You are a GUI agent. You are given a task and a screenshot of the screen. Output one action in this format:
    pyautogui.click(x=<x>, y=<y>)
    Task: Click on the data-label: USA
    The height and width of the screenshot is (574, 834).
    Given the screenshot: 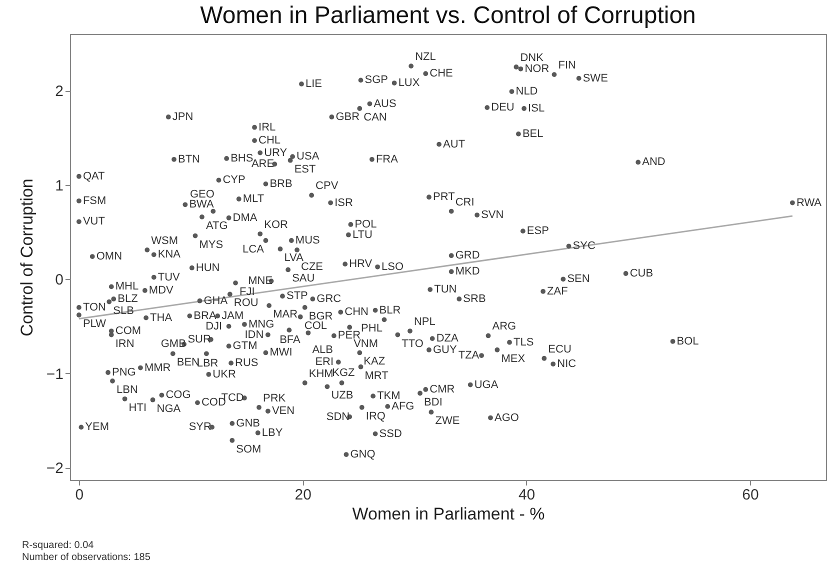 What is the action you would take?
    pyautogui.click(x=308, y=156)
    